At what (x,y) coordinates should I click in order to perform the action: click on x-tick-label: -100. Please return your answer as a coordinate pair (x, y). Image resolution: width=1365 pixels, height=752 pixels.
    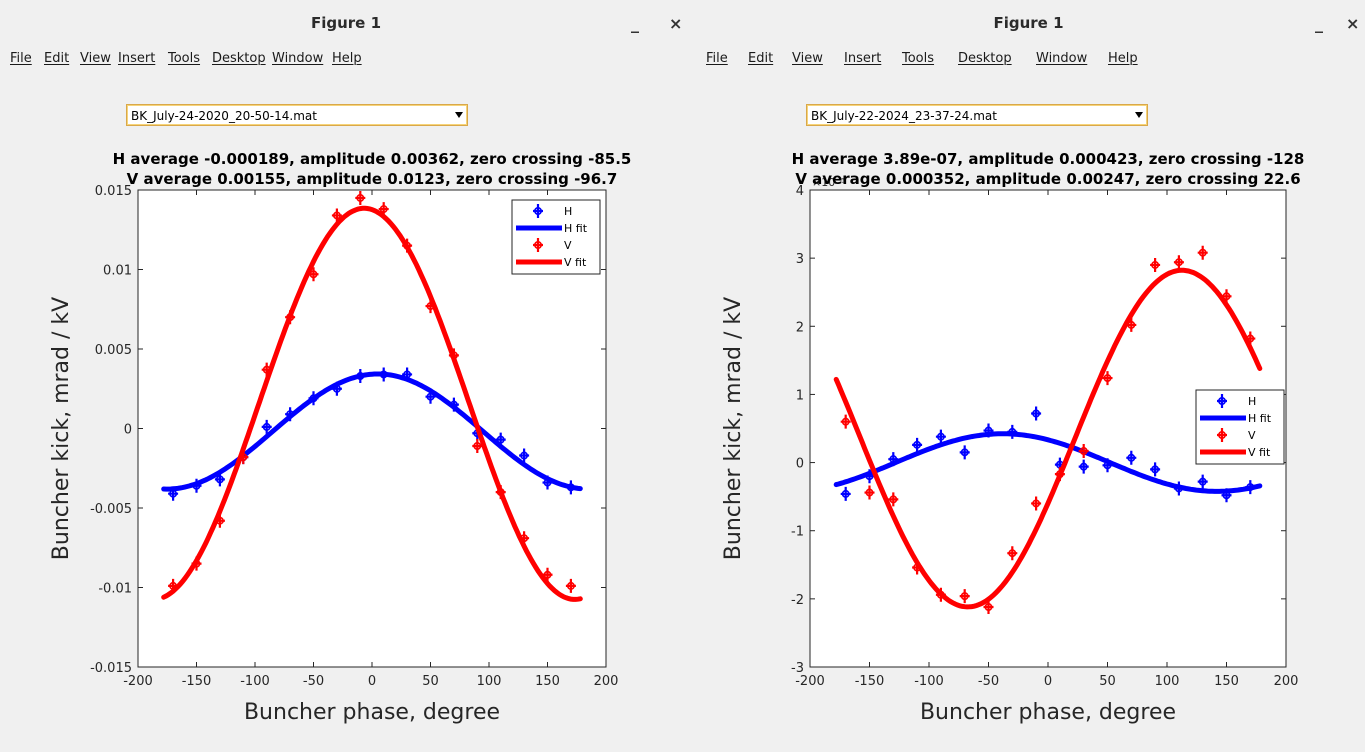
    Looking at the image, I should click on (255, 681).